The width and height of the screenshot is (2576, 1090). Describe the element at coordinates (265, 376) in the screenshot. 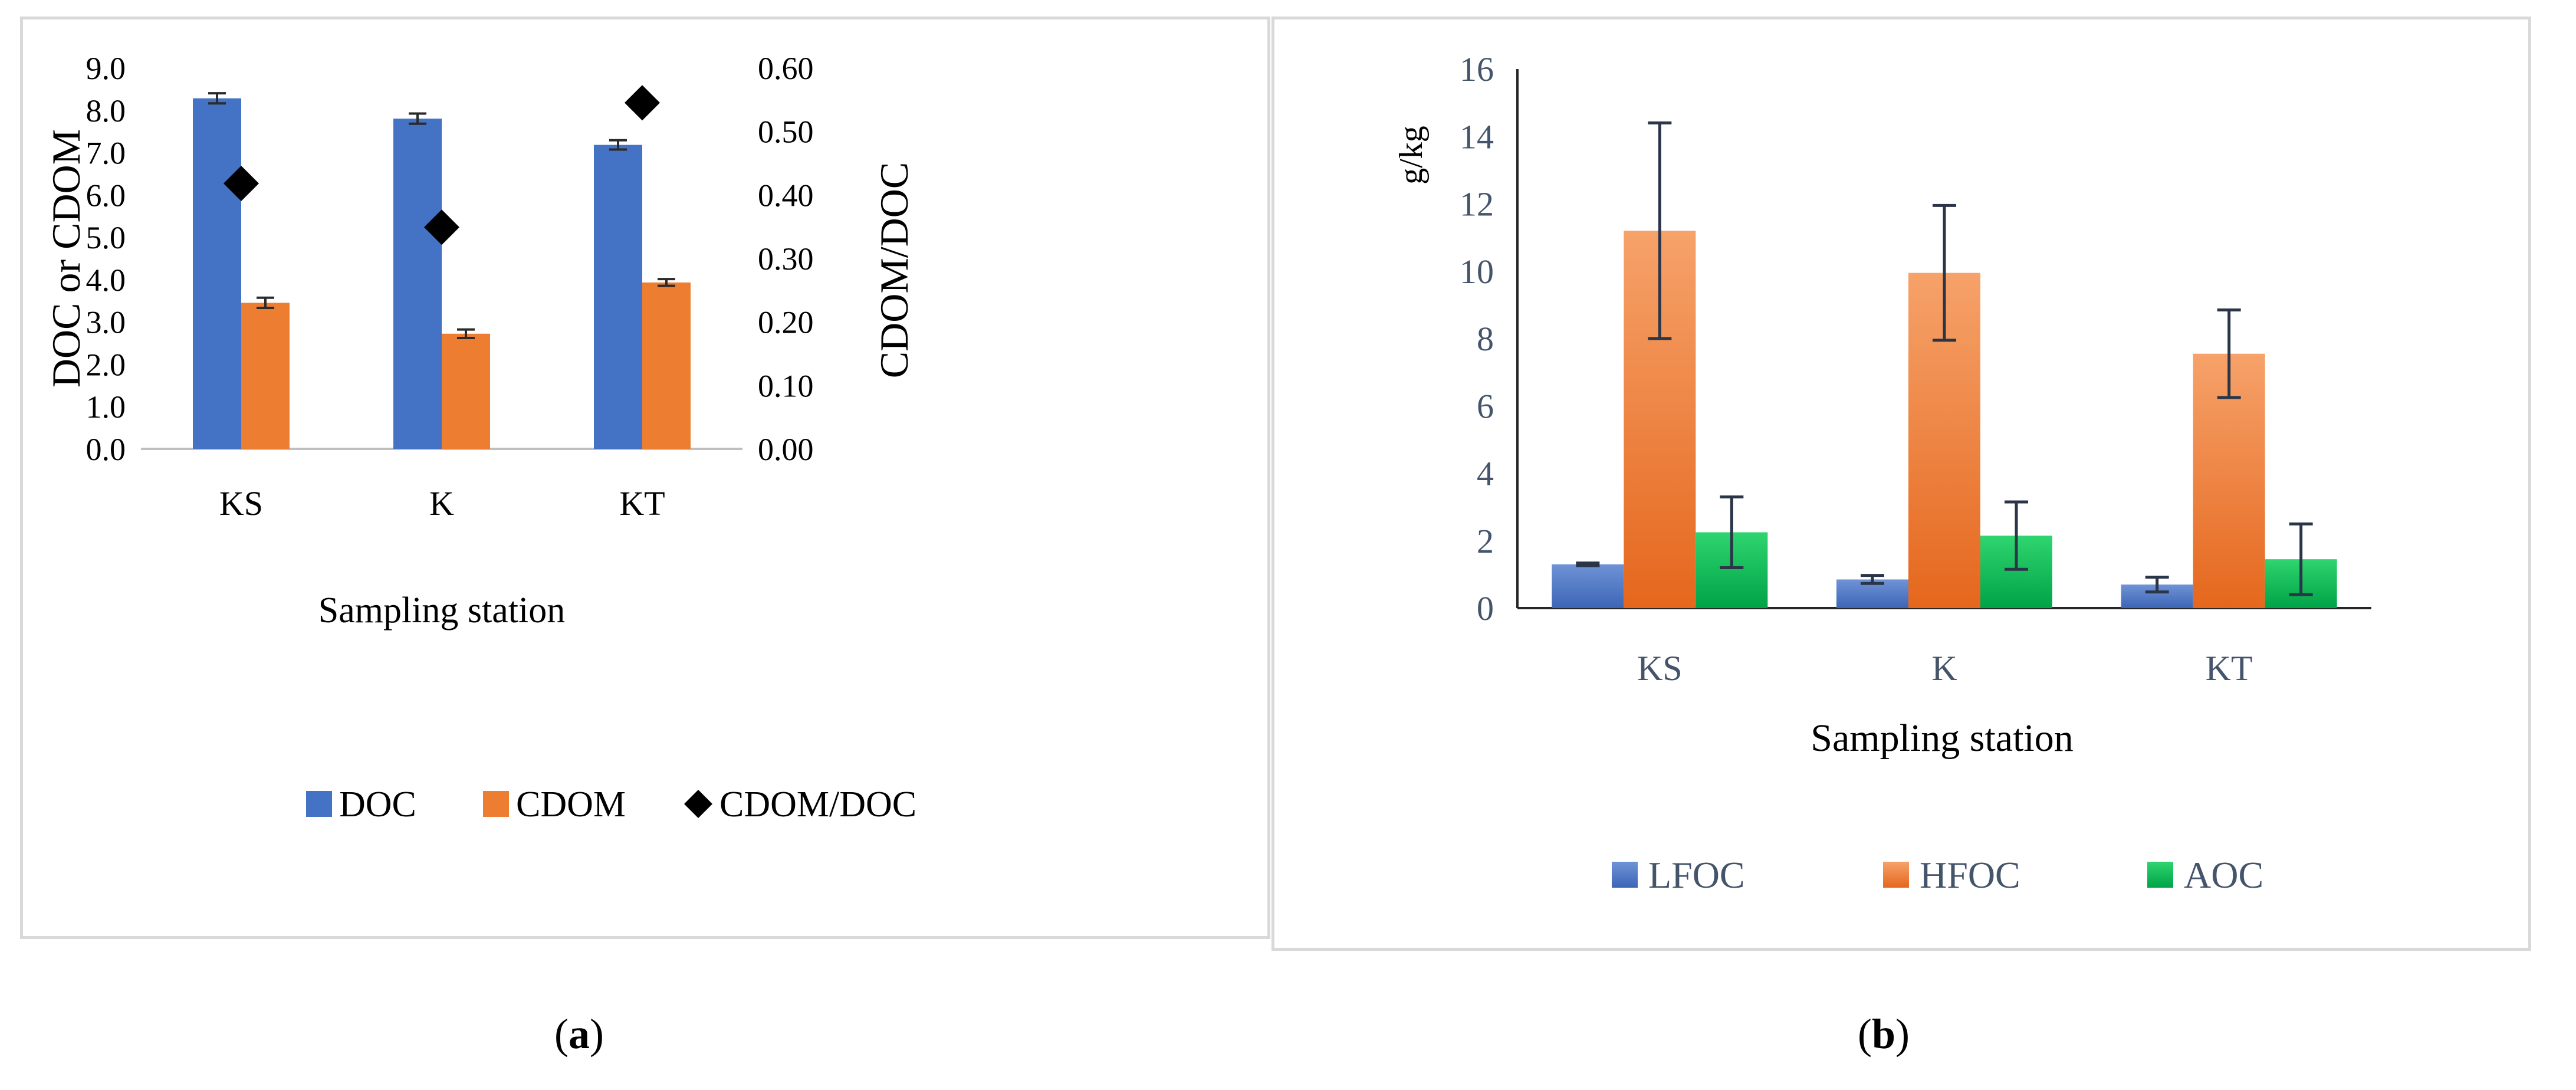

I see `bar-cdom-ks` at that location.